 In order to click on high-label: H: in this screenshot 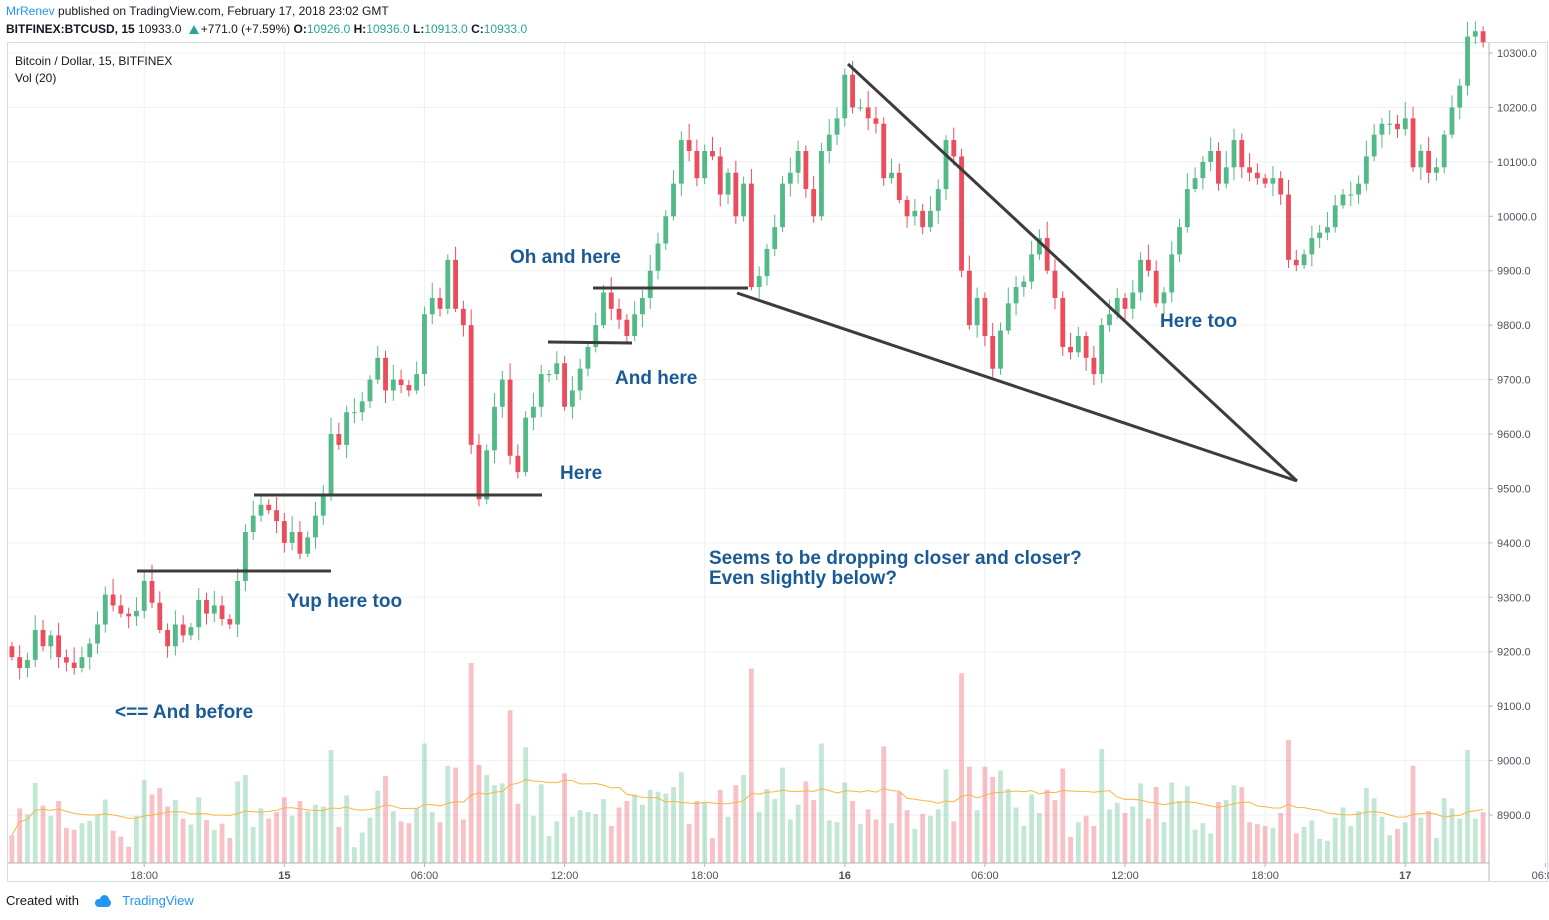, I will do `click(360, 29)`.